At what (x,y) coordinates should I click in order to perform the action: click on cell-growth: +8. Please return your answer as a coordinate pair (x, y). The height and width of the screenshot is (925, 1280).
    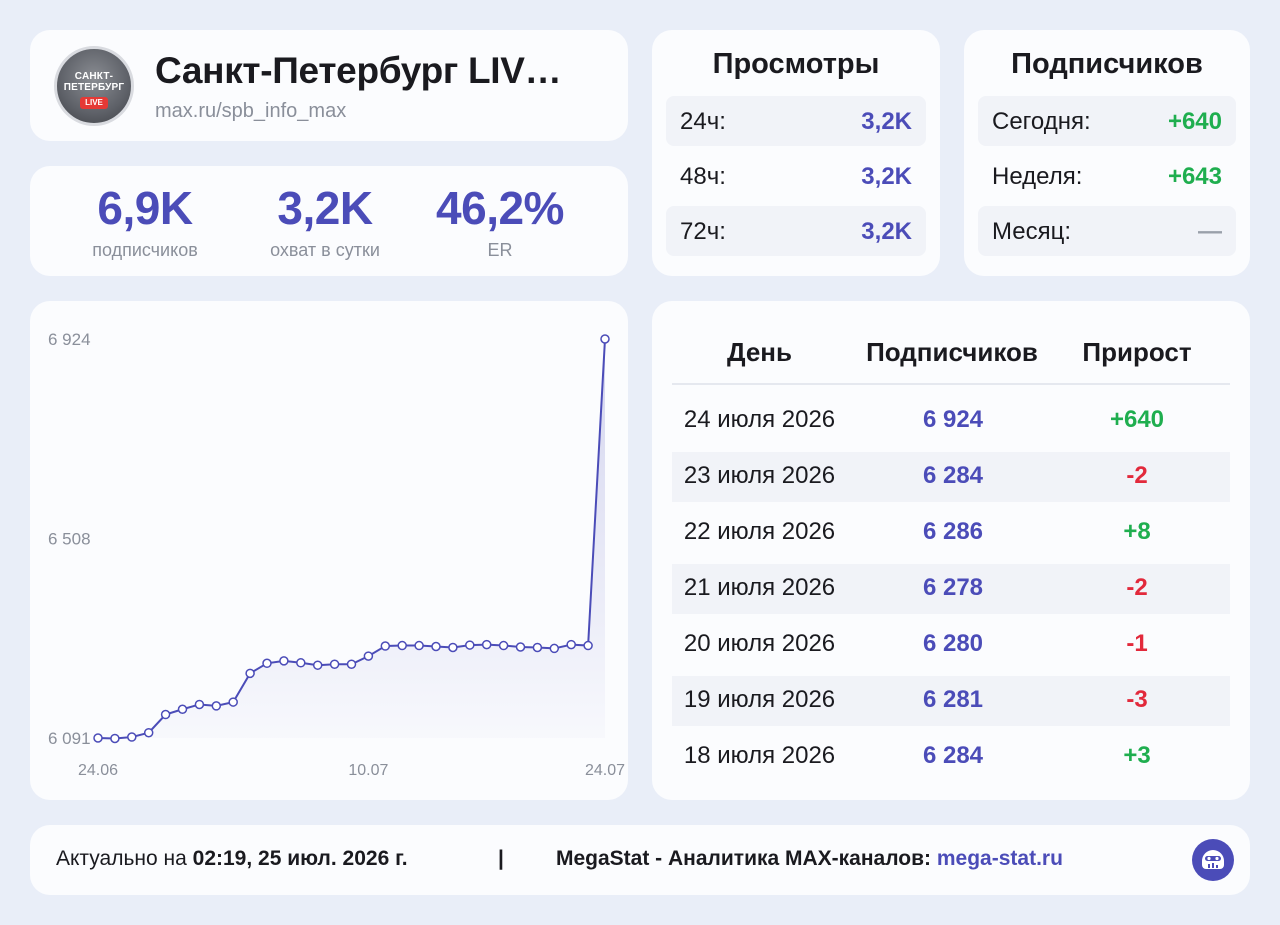
    Looking at the image, I should click on (1137, 531).